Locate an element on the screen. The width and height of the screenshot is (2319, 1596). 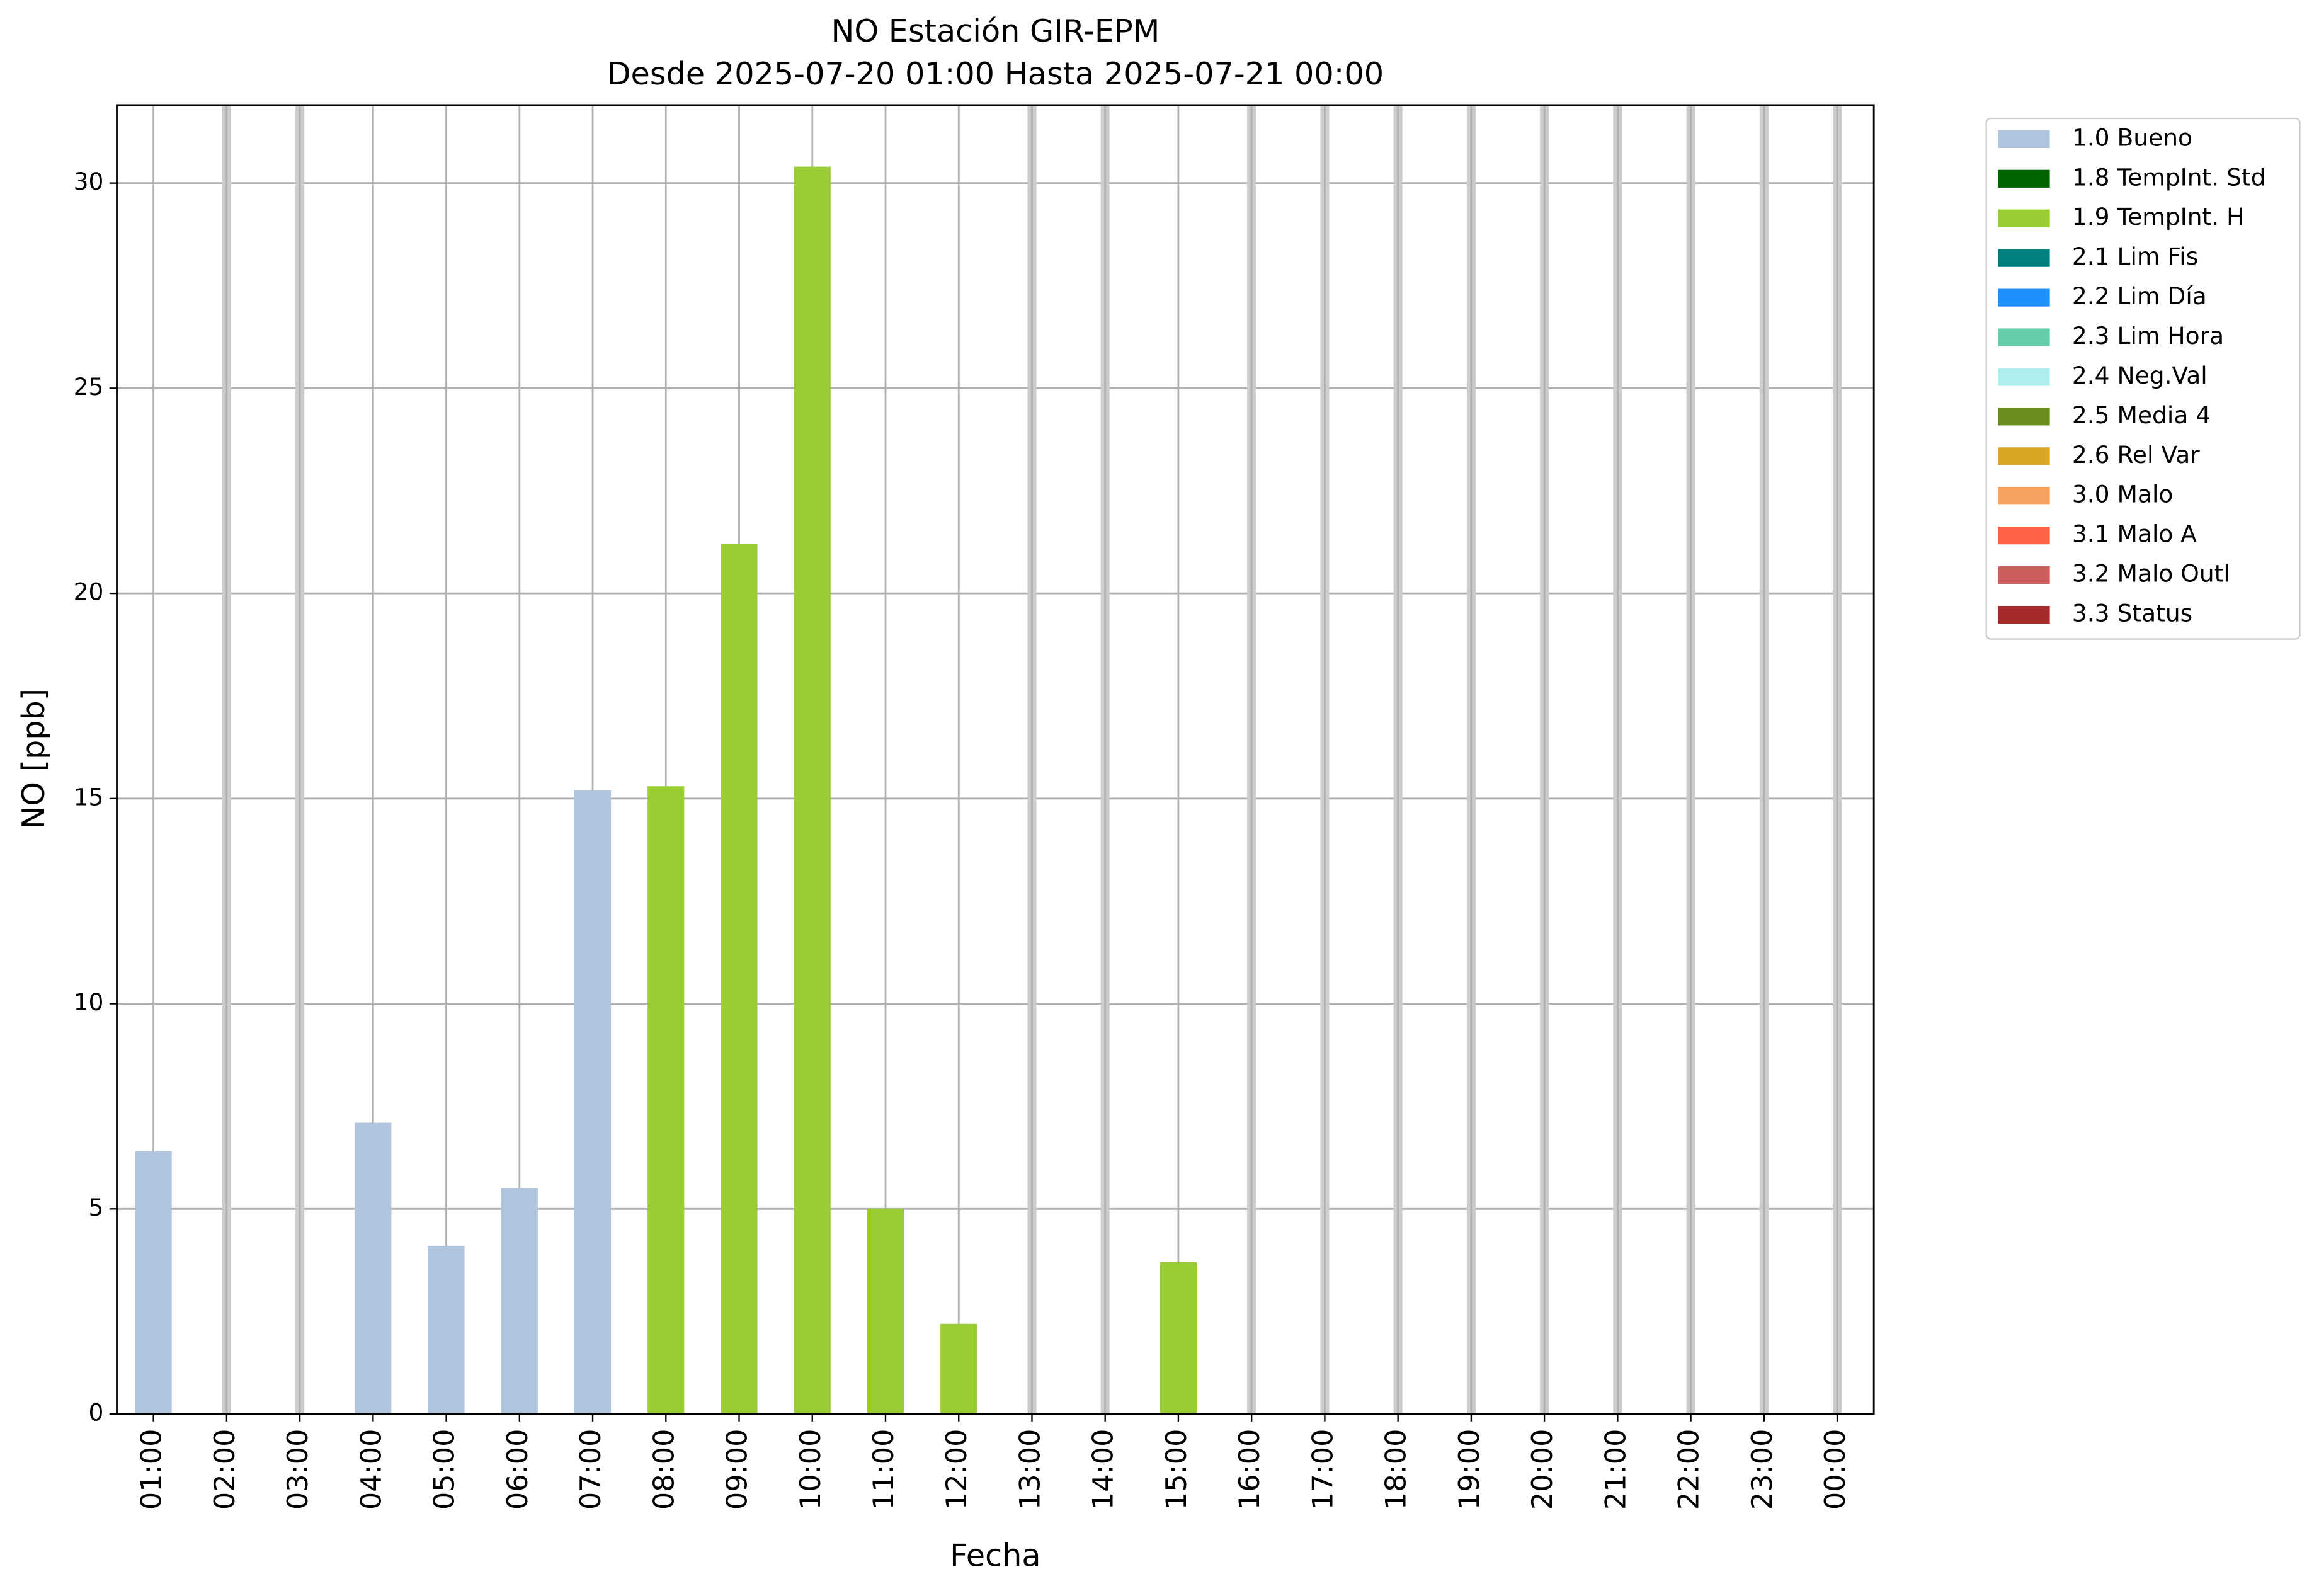
legend-label: 3.0 Malo is located at coordinates (2123, 494).